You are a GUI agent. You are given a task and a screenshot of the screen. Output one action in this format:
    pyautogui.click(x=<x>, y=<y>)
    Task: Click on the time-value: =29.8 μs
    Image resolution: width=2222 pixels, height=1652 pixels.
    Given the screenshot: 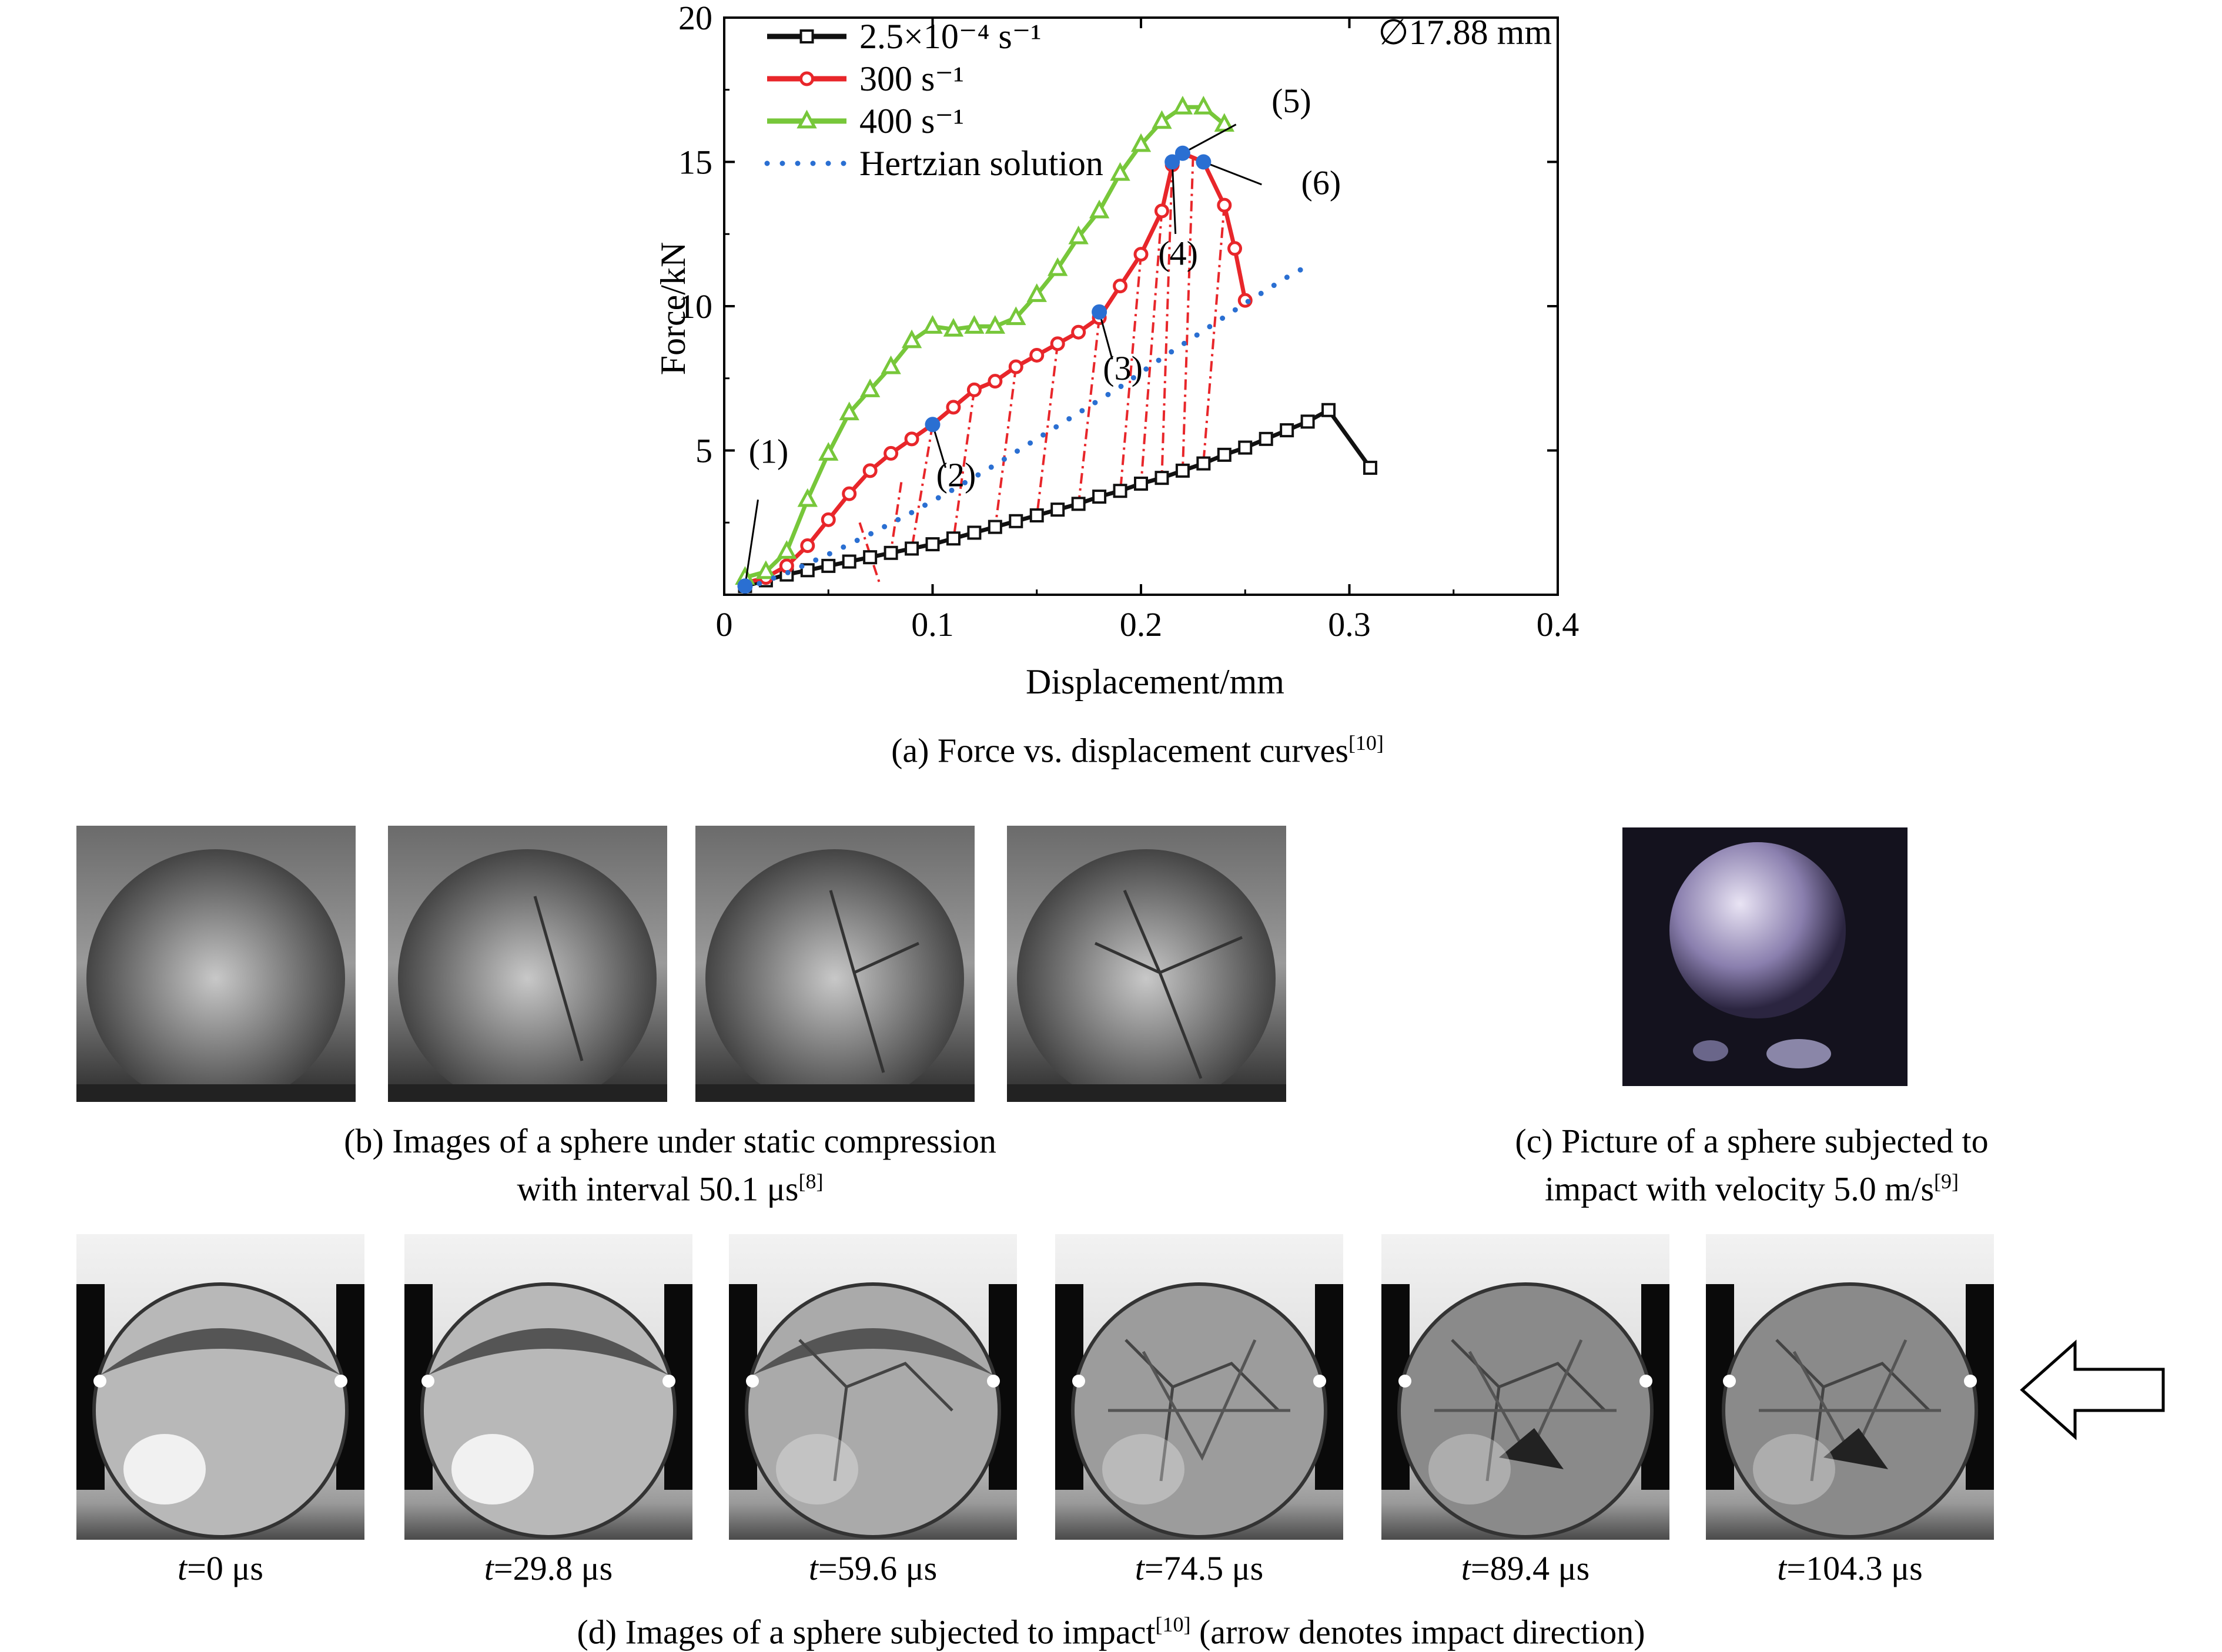 What is the action you would take?
    pyautogui.click(x=553, y=1568)
    